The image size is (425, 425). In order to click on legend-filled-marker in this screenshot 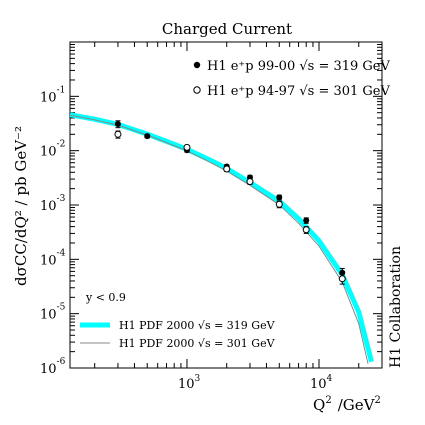, I will do `click(197, 65)`.